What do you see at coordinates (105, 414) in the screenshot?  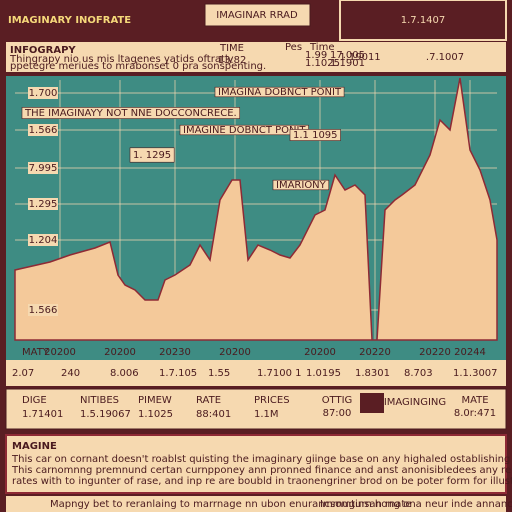 I see `metric-value: 1.5.19067` at bounding box center [105, 414].